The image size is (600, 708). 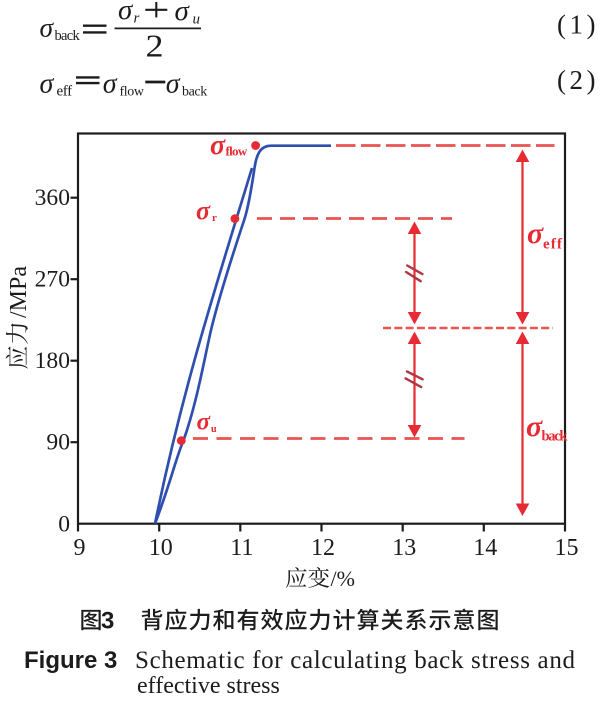 What do you see at coordinates (161, 548) in the screenshot?
I see `svg-text: 10` at bounding box center [161, 548].